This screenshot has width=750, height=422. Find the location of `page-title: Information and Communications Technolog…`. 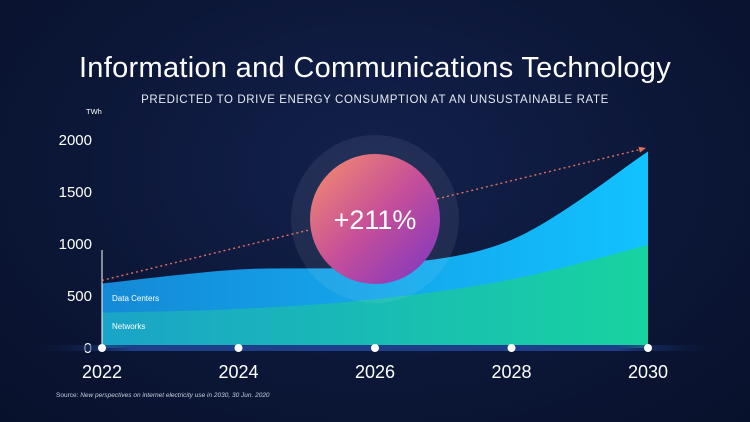

page-title: Information and Communications Technolog… is located at coordinates (375, 68).